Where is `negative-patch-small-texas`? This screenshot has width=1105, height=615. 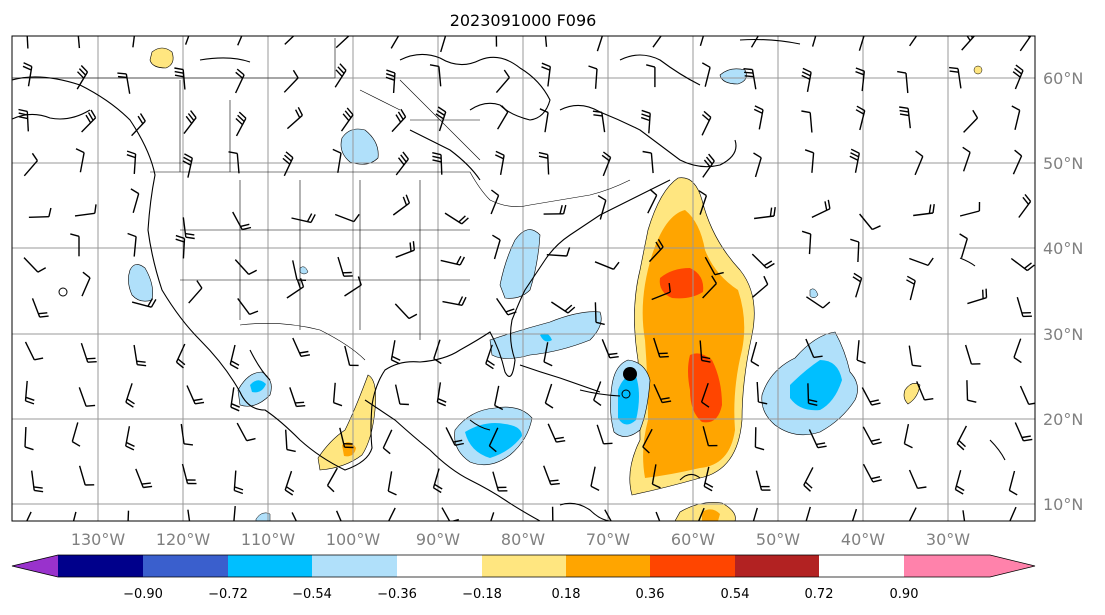
negative-patch-small-texas is located at coordinates (304, 270).